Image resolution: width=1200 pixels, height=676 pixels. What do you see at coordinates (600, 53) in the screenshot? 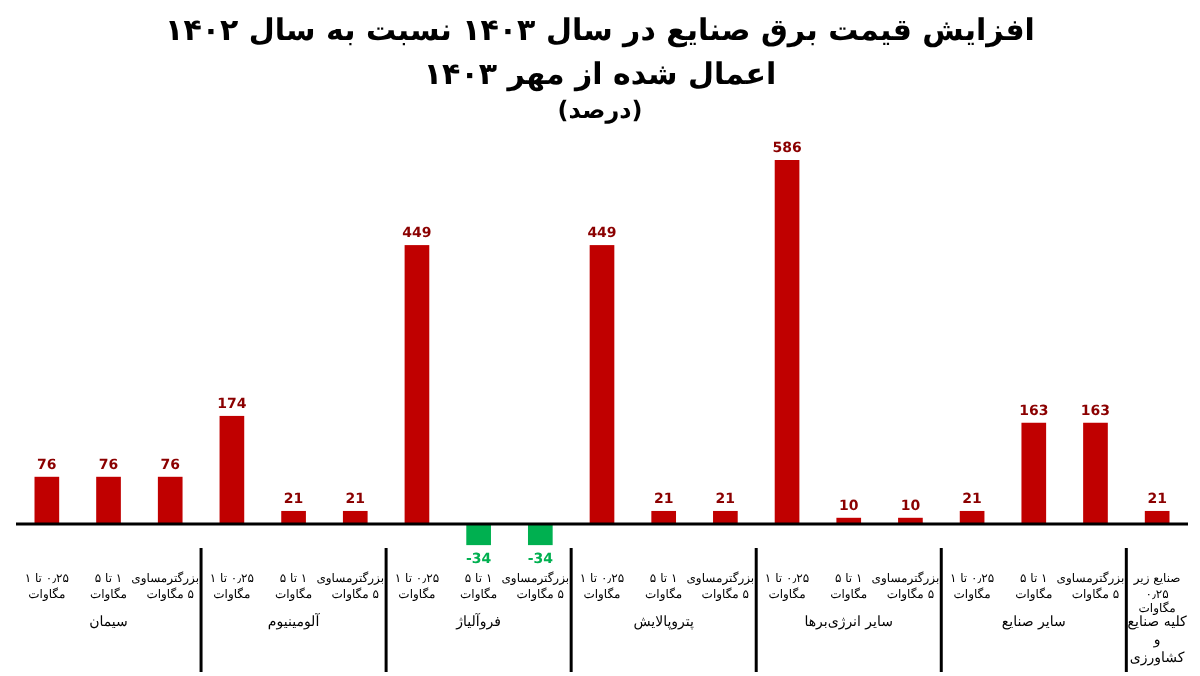
I see `chart-title: افزایش قیمت برق صنایع در سال ۱۴۰۳ نسبت به سال ۱۴۰۲ اعمال شده از مهر ۱۴۰۳` at bounding box center [600, 53].